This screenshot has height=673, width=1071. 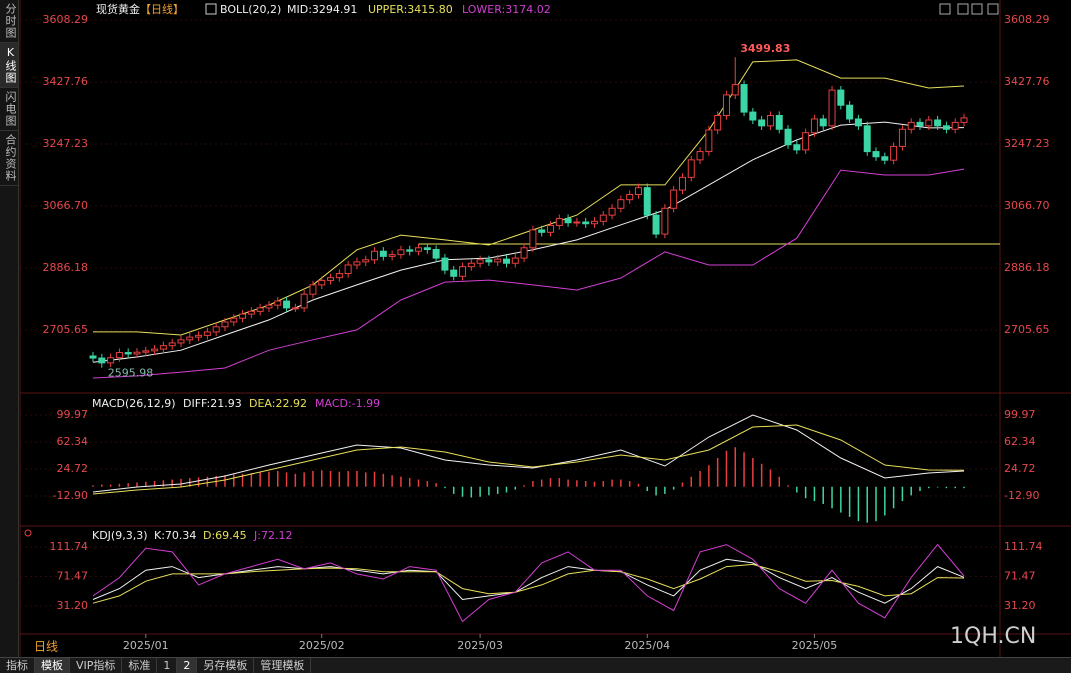 What do you see at coordinates (187, 665) in the screenshot?
I see `bottom-tab: 2` at bounding box center [187, 665].